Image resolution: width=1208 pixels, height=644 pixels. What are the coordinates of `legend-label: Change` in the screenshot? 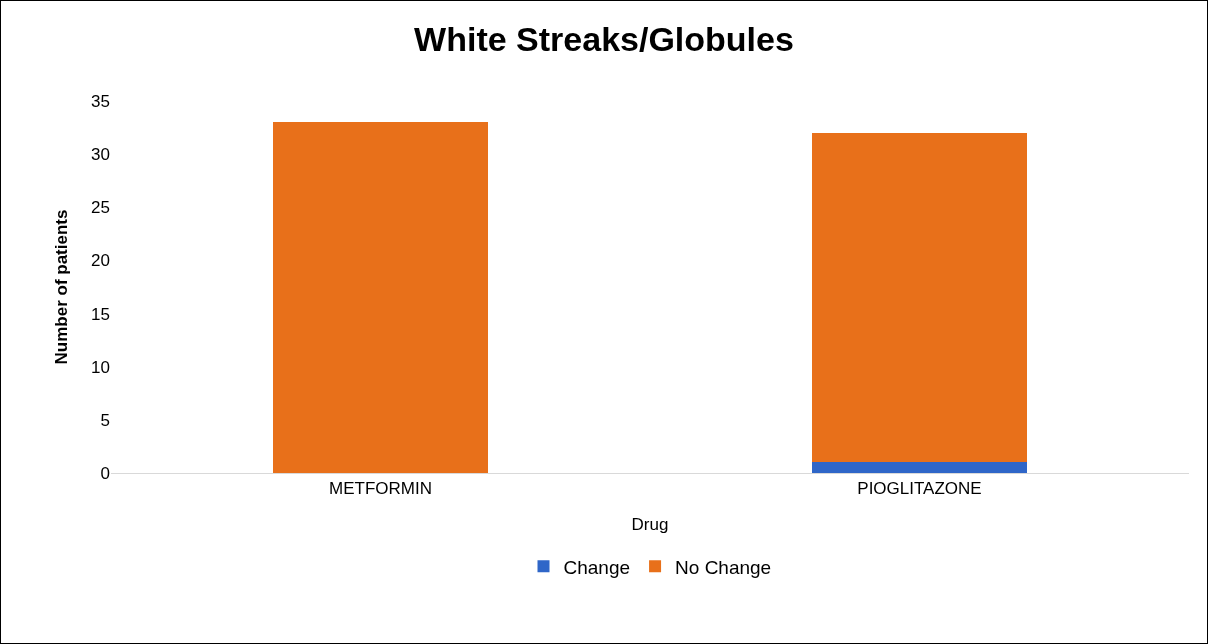 It's located at (597, 567).